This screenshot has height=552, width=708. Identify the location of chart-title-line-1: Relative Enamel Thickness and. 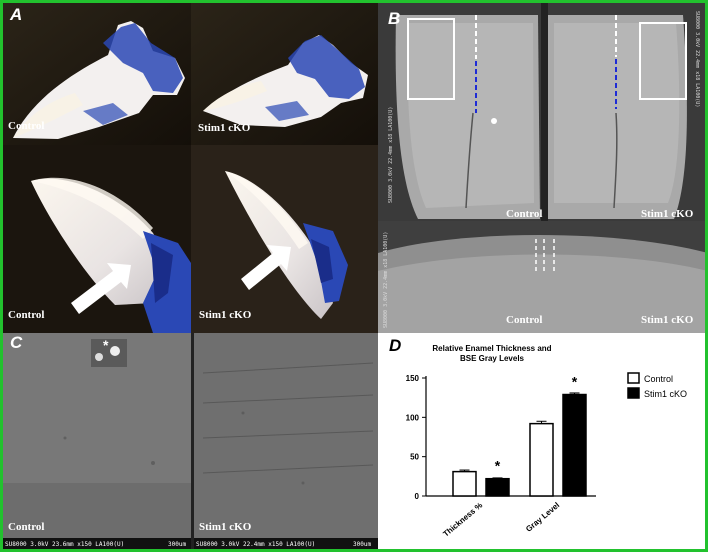
(491, 348).